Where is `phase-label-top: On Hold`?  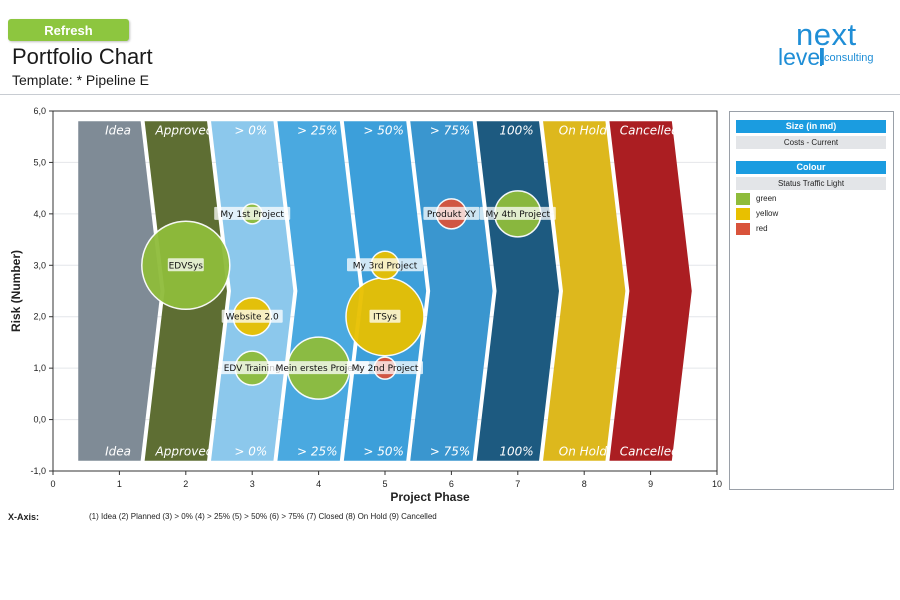
phase-label-top: On Hold is located at coordinates (583, 130).